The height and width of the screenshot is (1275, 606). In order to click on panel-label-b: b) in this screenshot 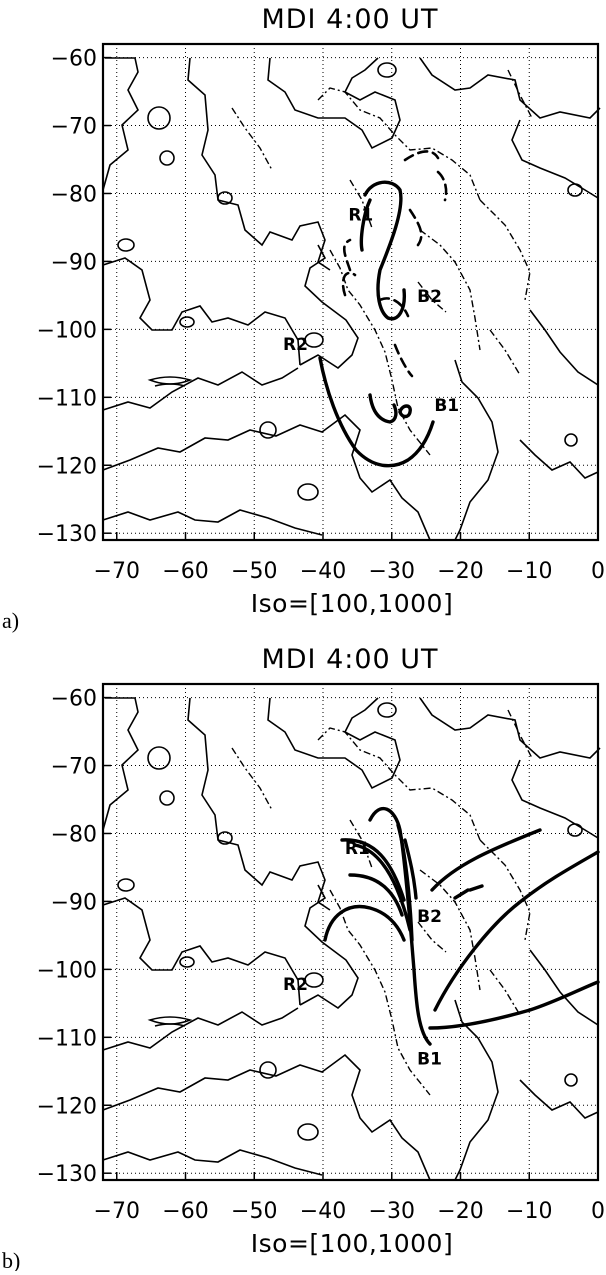, I will do `click(11, 1259)`.